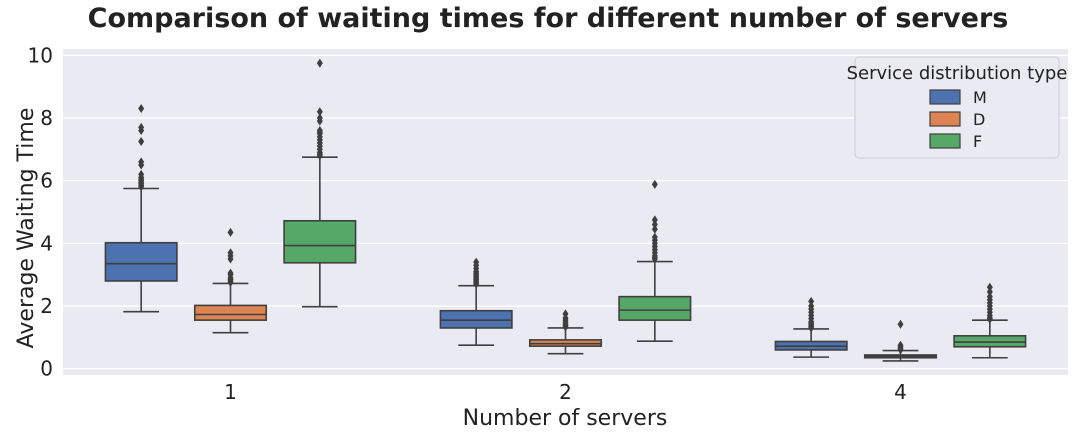 The width and height of the screenshot is (1074, 436). I want to click on legend-swatch-F, so click(945, 141).